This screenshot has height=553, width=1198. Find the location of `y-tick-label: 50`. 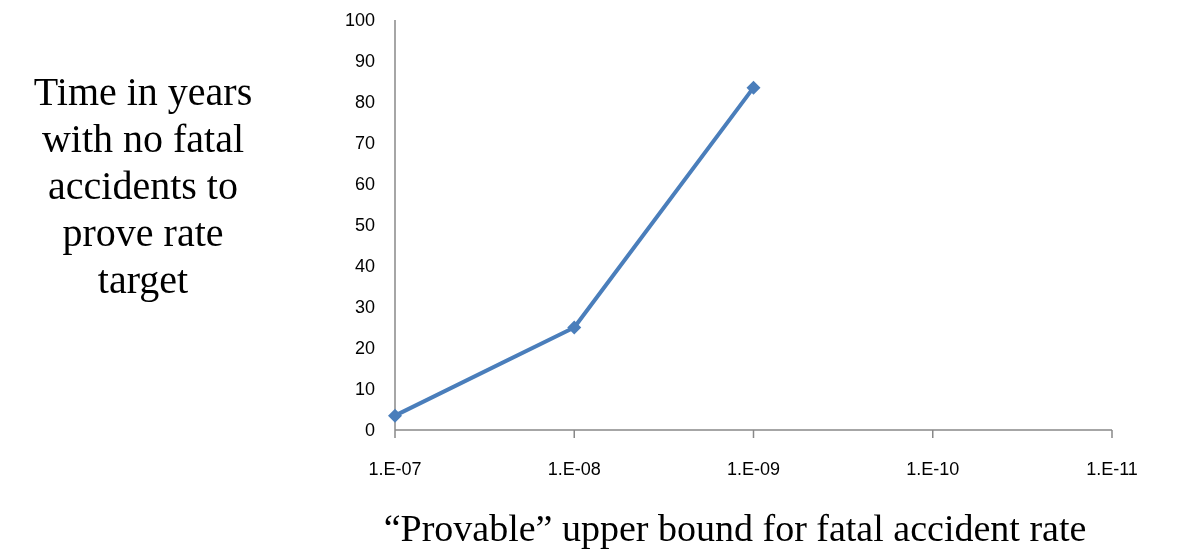

y-tick-label: 50 is located at coordinates (364, 225).